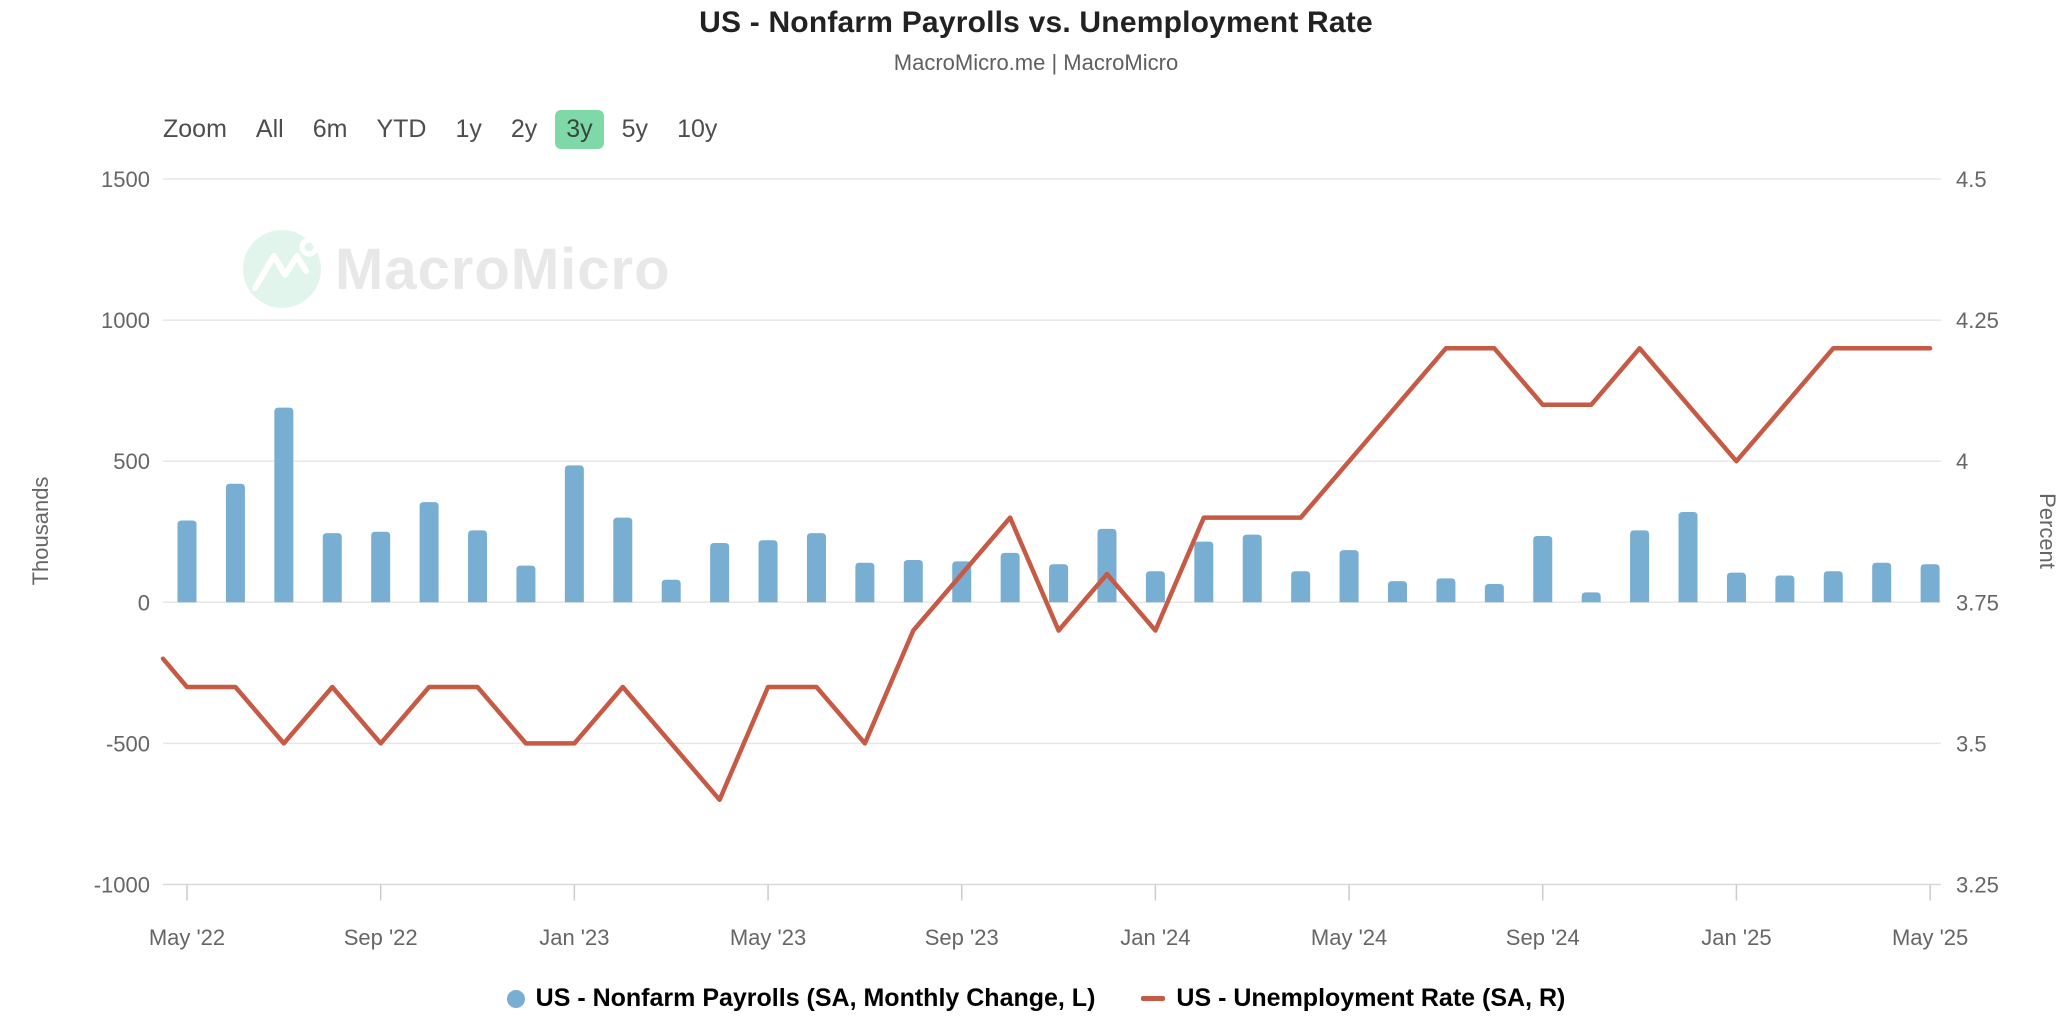 The width and height of the screenshot is (2072, 1036). What do you see at coordinates (187, 937) in the screenshot?
I see `x-axis-tick-label: May '22` at bounding box center [187, 937].